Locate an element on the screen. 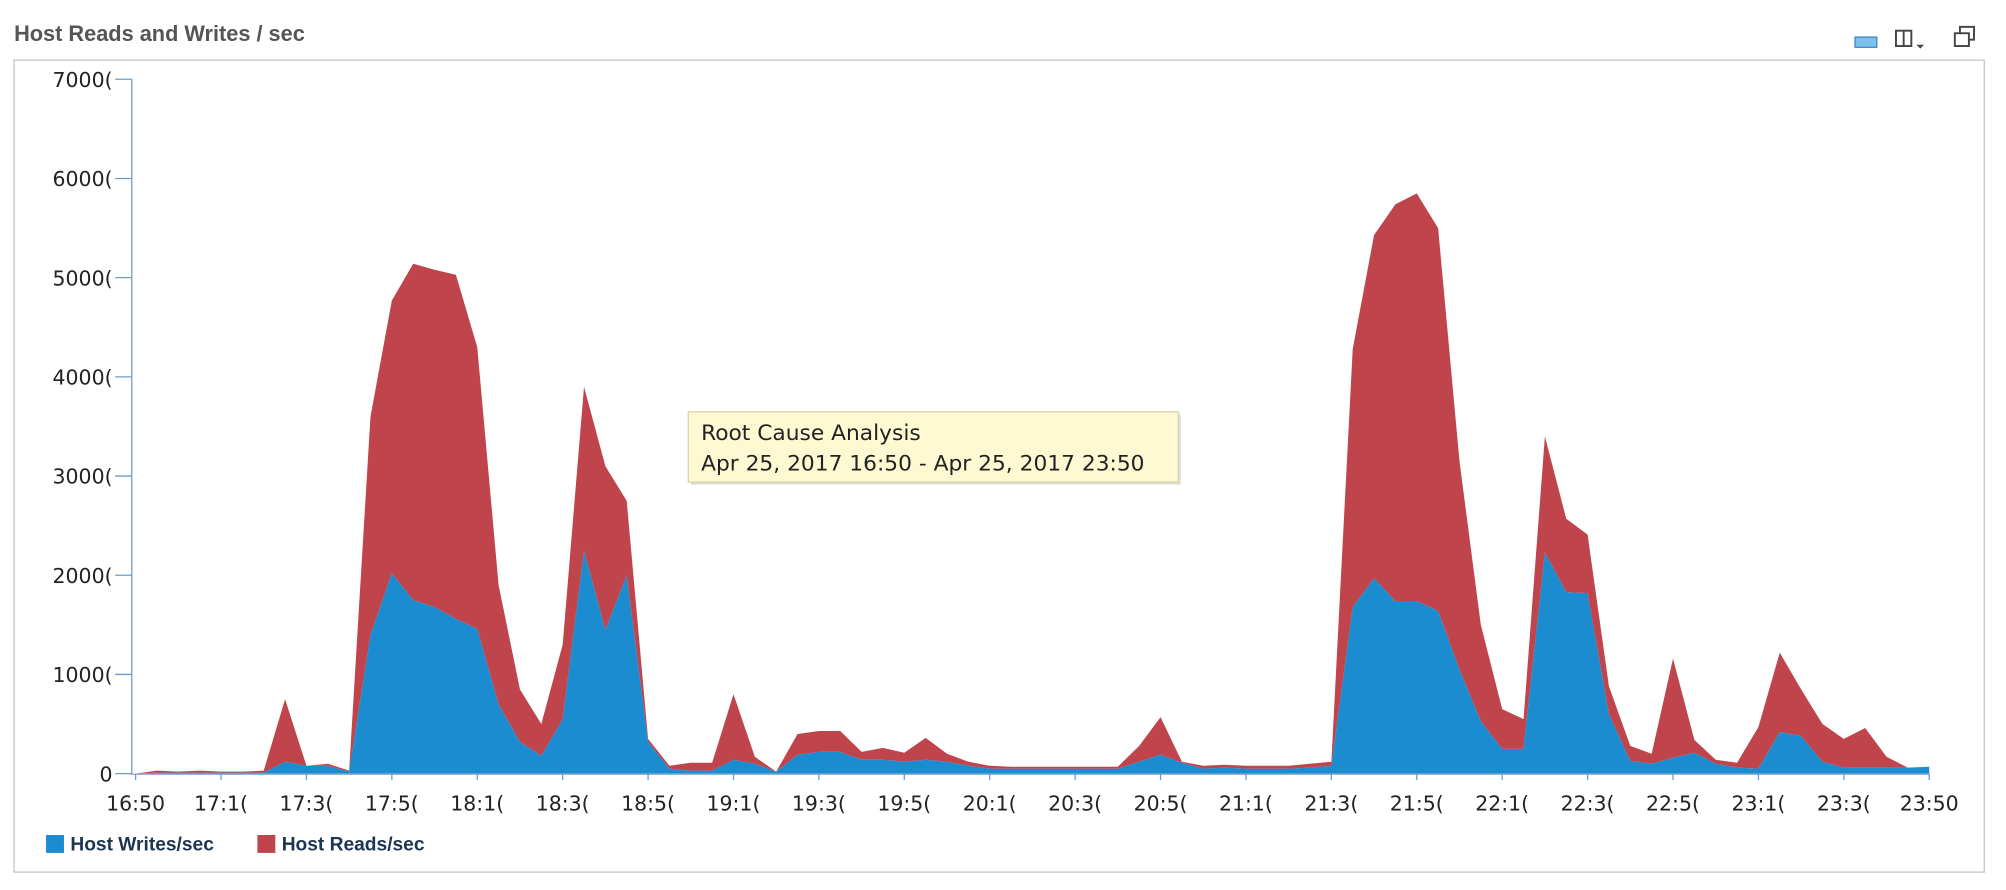 Image resolution: width=2006 pixels, height=890 pixels. popout-front is located at coordinates (1961, 39).